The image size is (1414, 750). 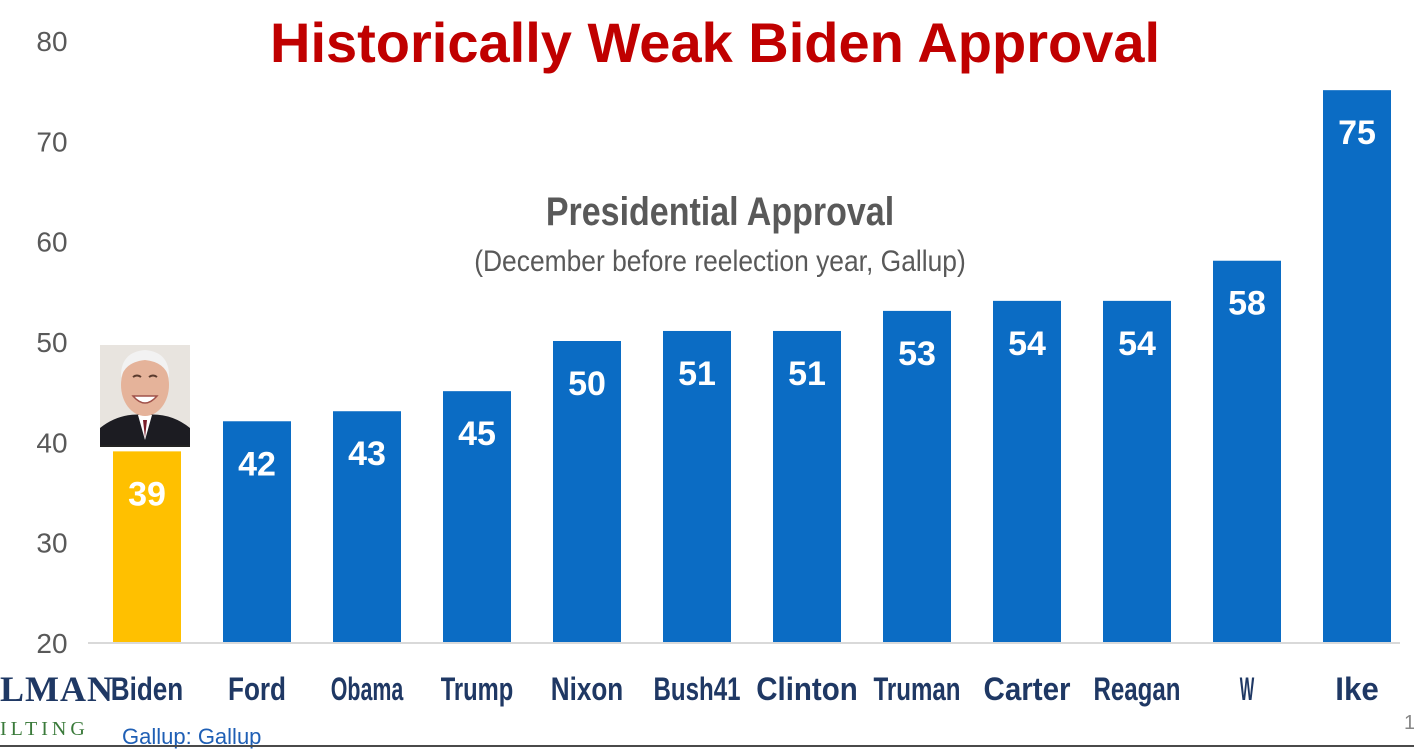 I want to click on category-label: Trump, so click(x=477, y=689).